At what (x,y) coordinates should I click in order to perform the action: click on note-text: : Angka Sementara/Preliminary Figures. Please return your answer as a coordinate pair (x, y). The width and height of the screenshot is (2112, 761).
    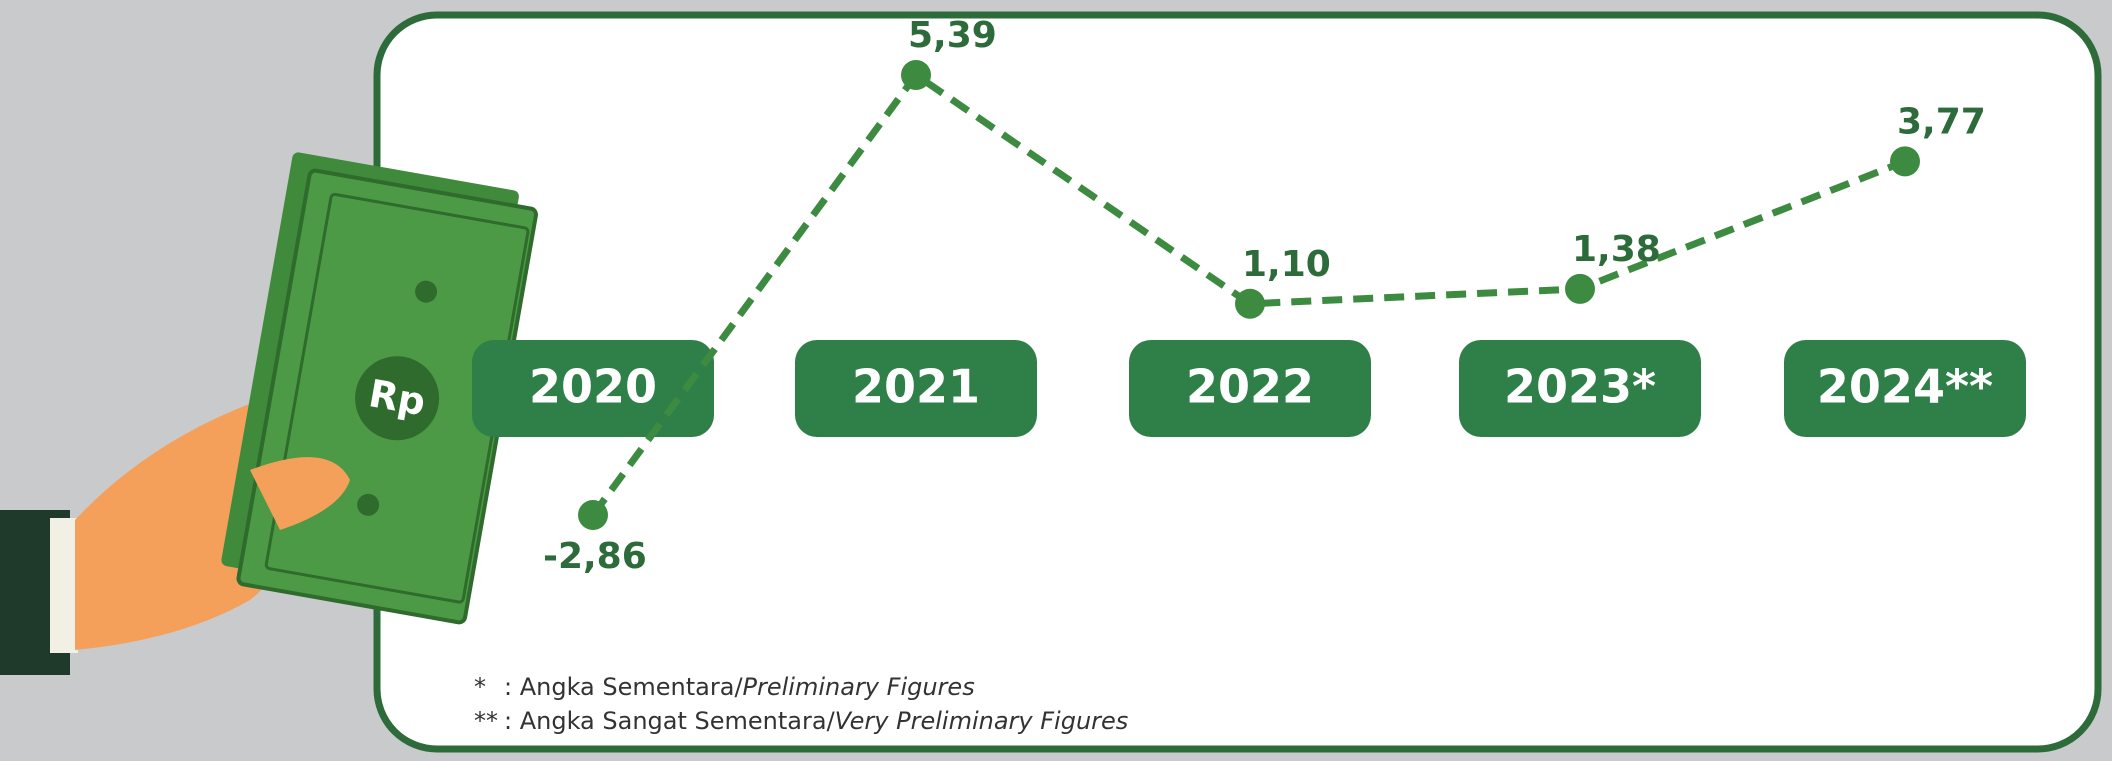
    Looking at the image, I should click on (739, 687).